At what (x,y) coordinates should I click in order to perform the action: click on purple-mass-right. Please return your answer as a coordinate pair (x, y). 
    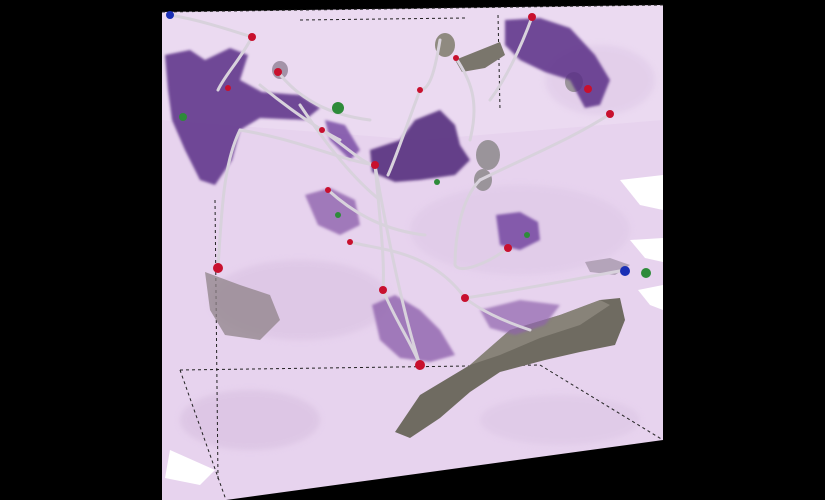
    Looking at the image, I should click on (518, 231).